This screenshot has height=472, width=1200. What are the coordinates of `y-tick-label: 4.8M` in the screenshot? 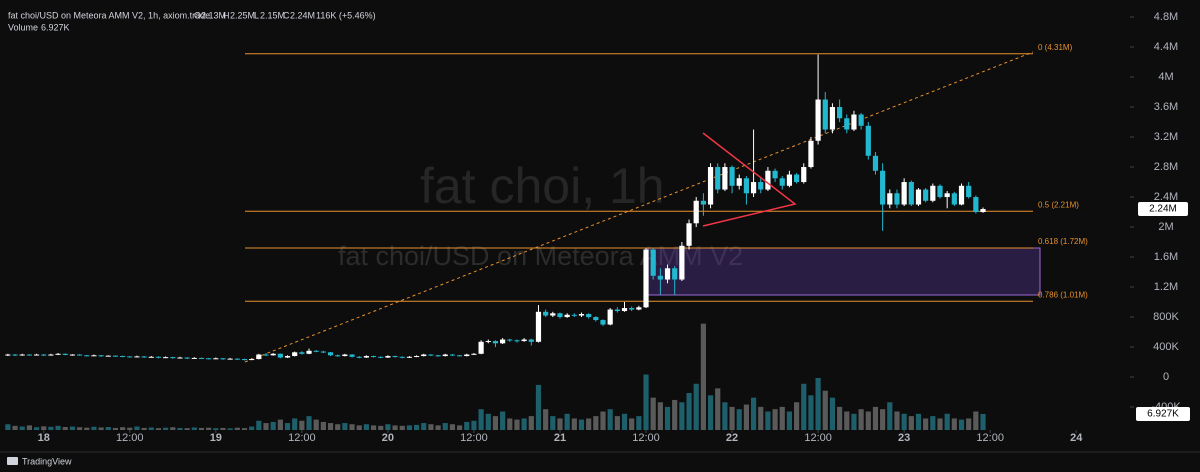 It's located at (1166, 17).